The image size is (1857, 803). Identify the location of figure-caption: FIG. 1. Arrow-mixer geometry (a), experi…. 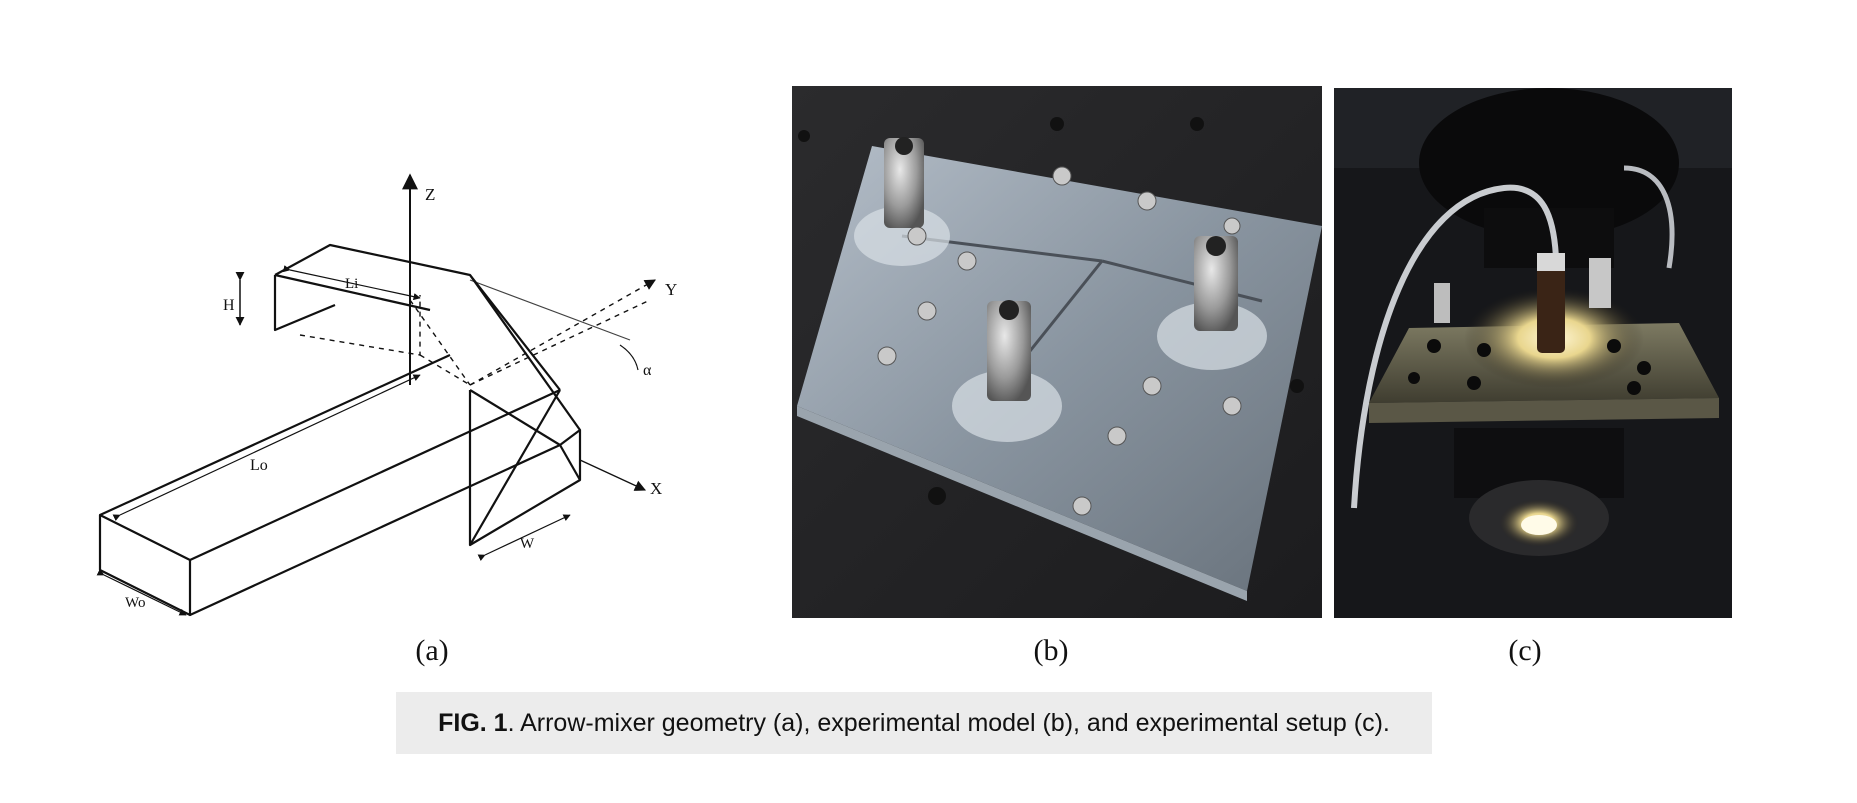
(914, 723).